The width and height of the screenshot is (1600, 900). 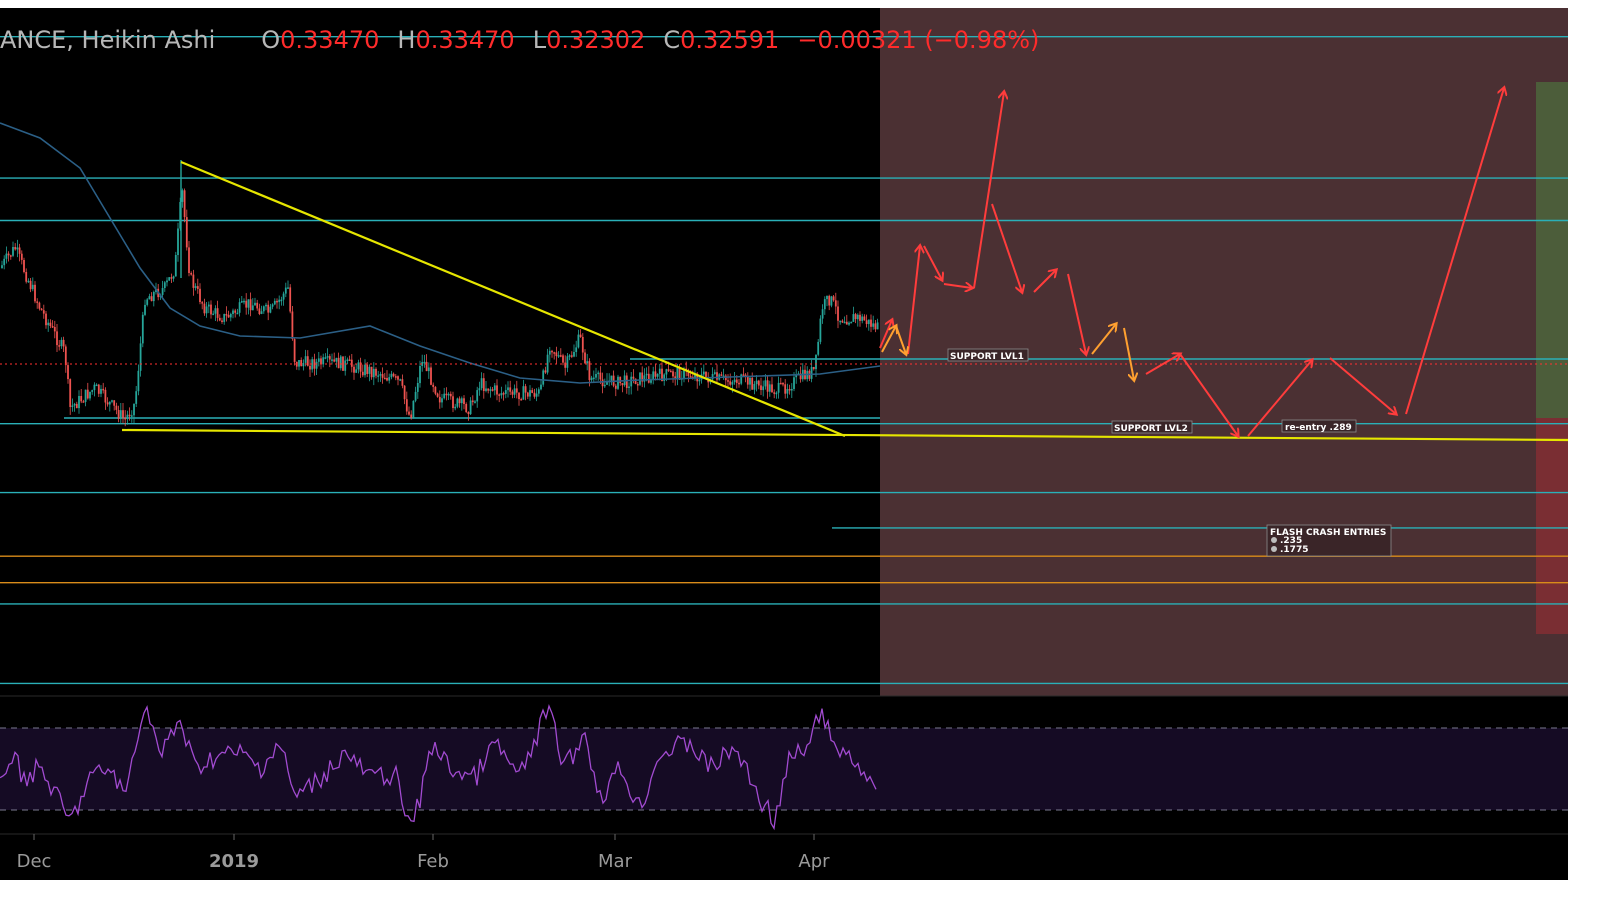 I want to click on low-key: L, so click(x=539, y=40).